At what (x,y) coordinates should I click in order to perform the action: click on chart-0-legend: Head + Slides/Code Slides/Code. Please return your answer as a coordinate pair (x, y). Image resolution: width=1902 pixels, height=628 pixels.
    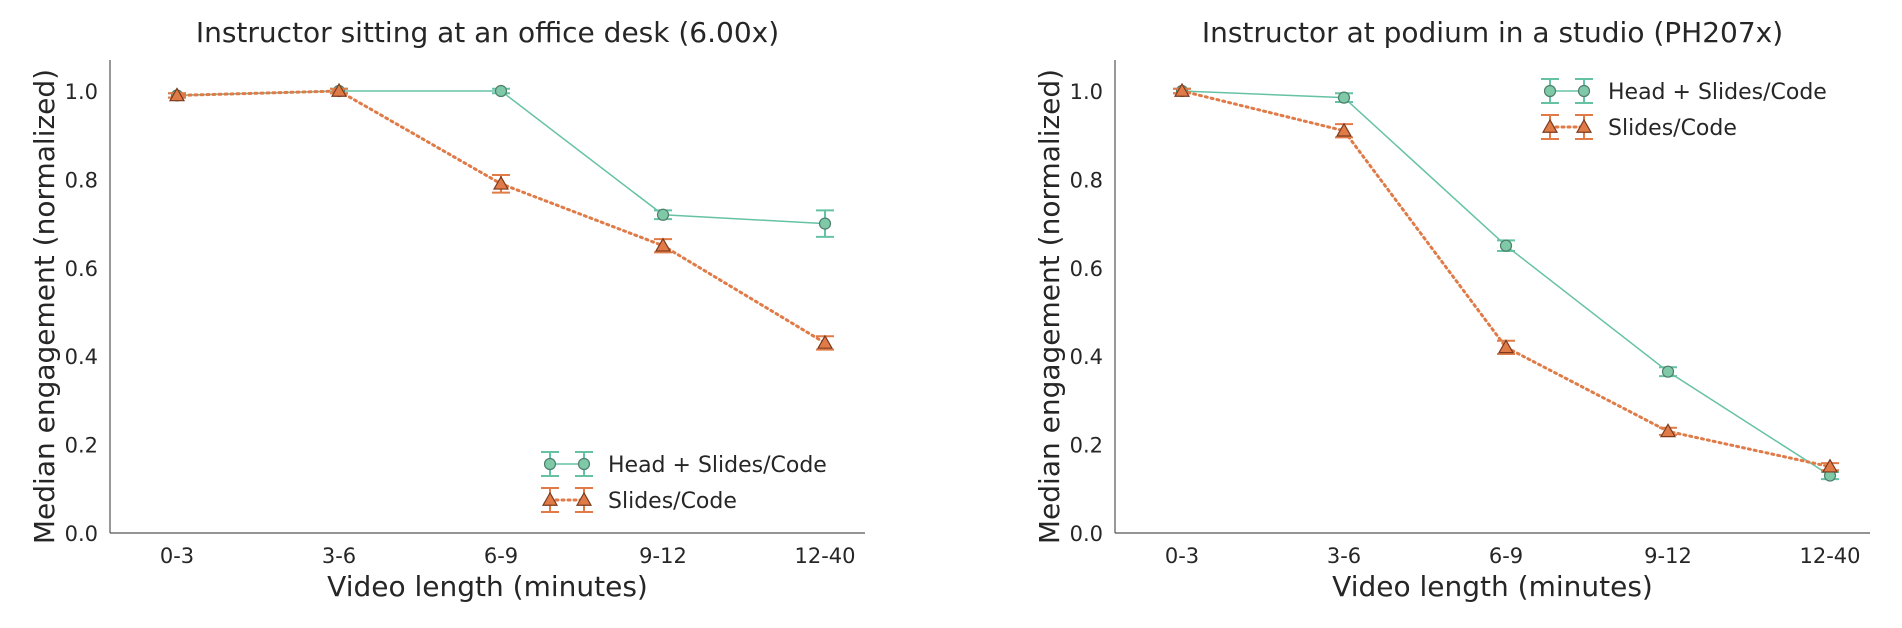
    Looking at the image, I should click on (684, 482).